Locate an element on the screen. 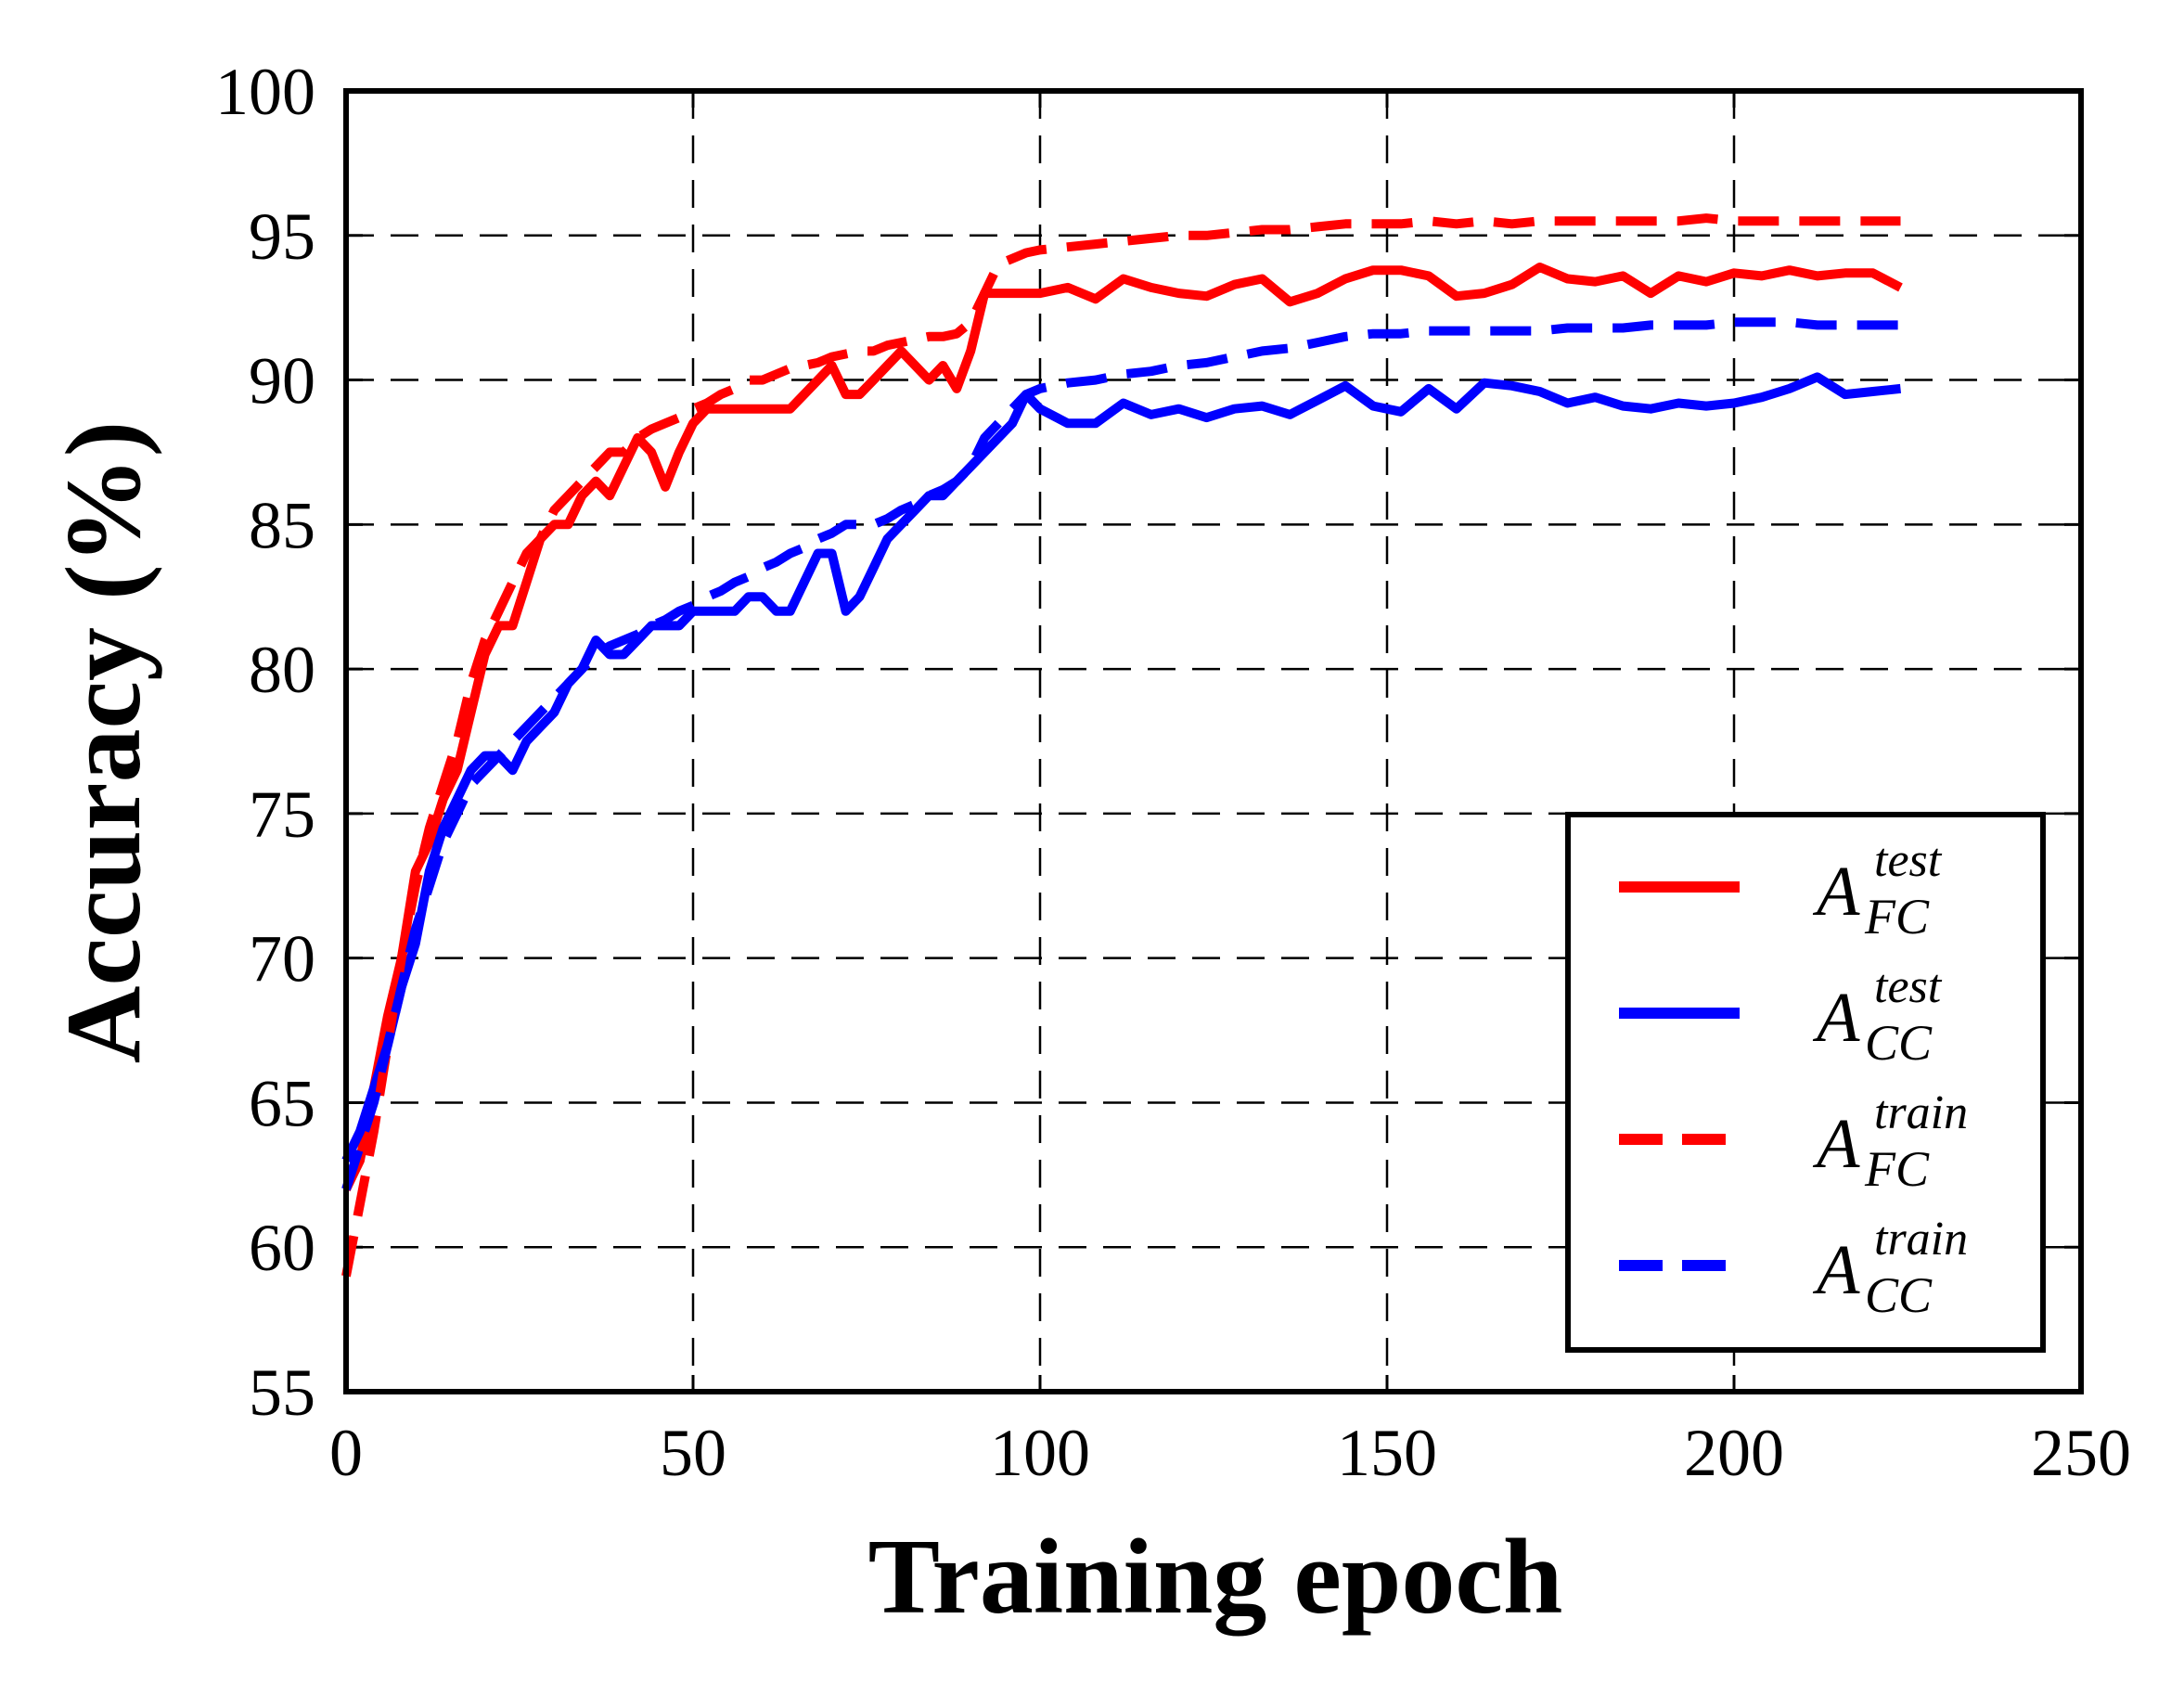 The image size is (2184, 1683). x-tick-label: 250 is located at coordinates (2081, 1453).